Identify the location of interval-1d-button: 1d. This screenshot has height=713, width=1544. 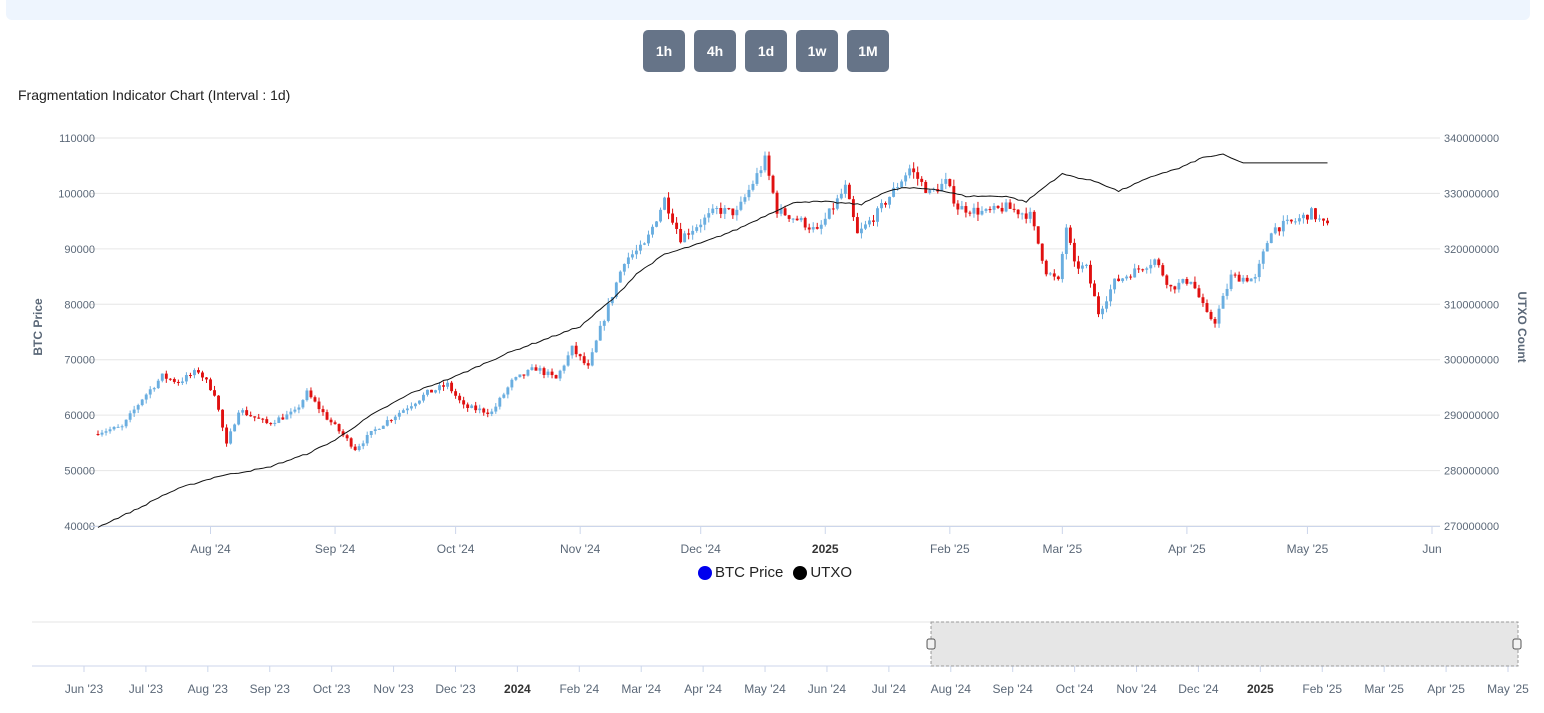
(766, 51).